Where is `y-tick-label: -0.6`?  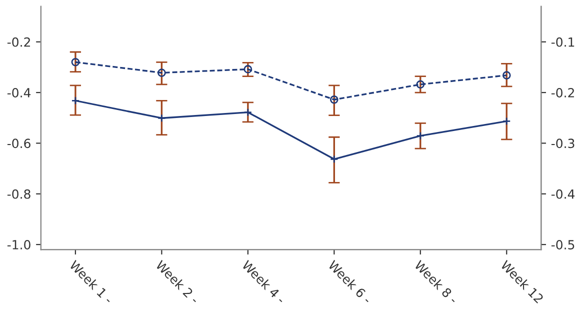
y-tick-label: -0.6 is located at coordinates (18, 143).